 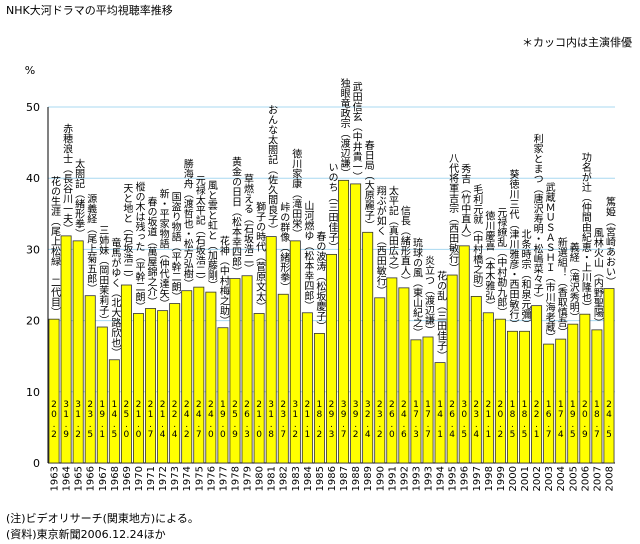 I want to click on value-label: 23.4, so click(x=476, y=420).